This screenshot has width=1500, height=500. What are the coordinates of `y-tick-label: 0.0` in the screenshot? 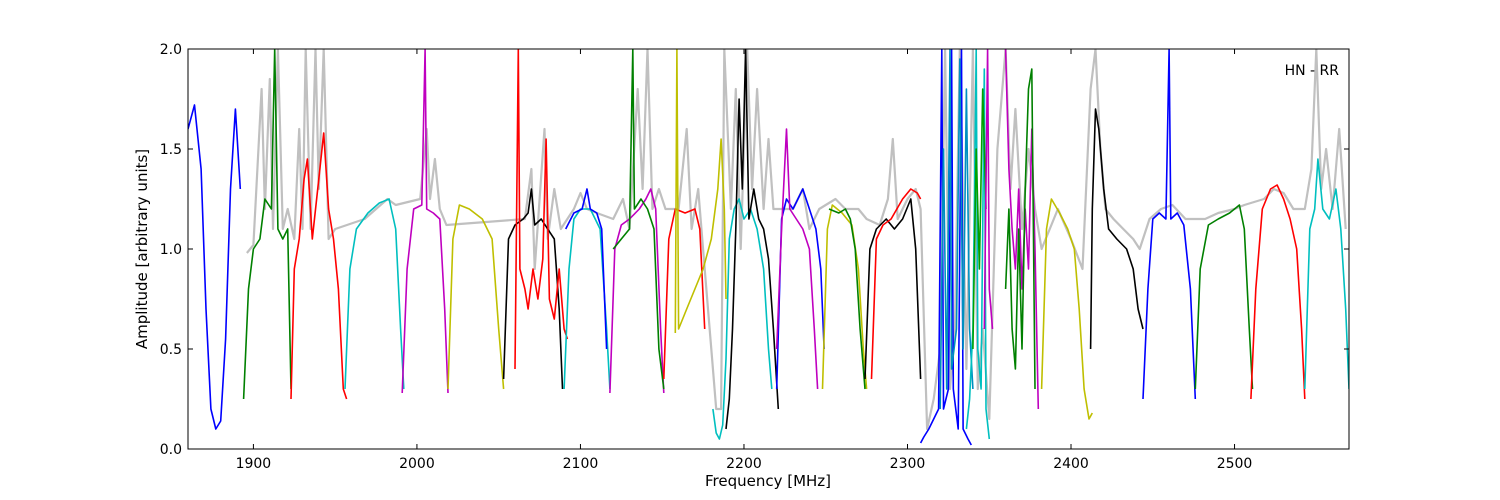 It's located at (171, 450).